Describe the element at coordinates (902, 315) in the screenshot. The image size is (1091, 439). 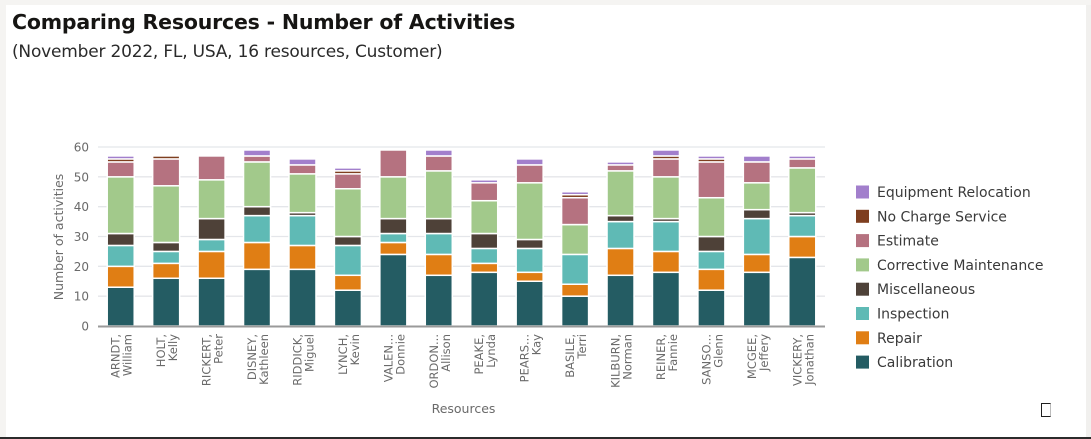
I see `legend-item: Inspection` at that location.